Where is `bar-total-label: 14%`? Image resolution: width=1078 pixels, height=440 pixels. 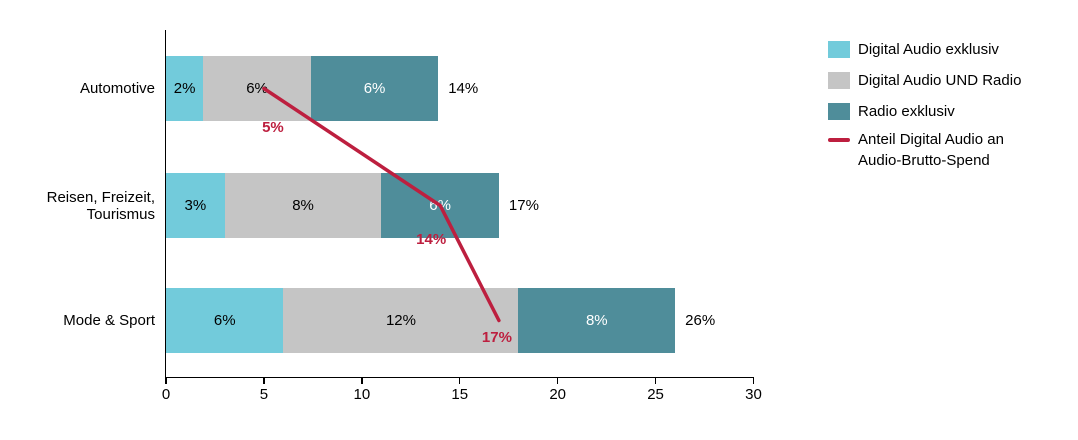 bar-total-label: 14% is located at coordinates (463, 88).